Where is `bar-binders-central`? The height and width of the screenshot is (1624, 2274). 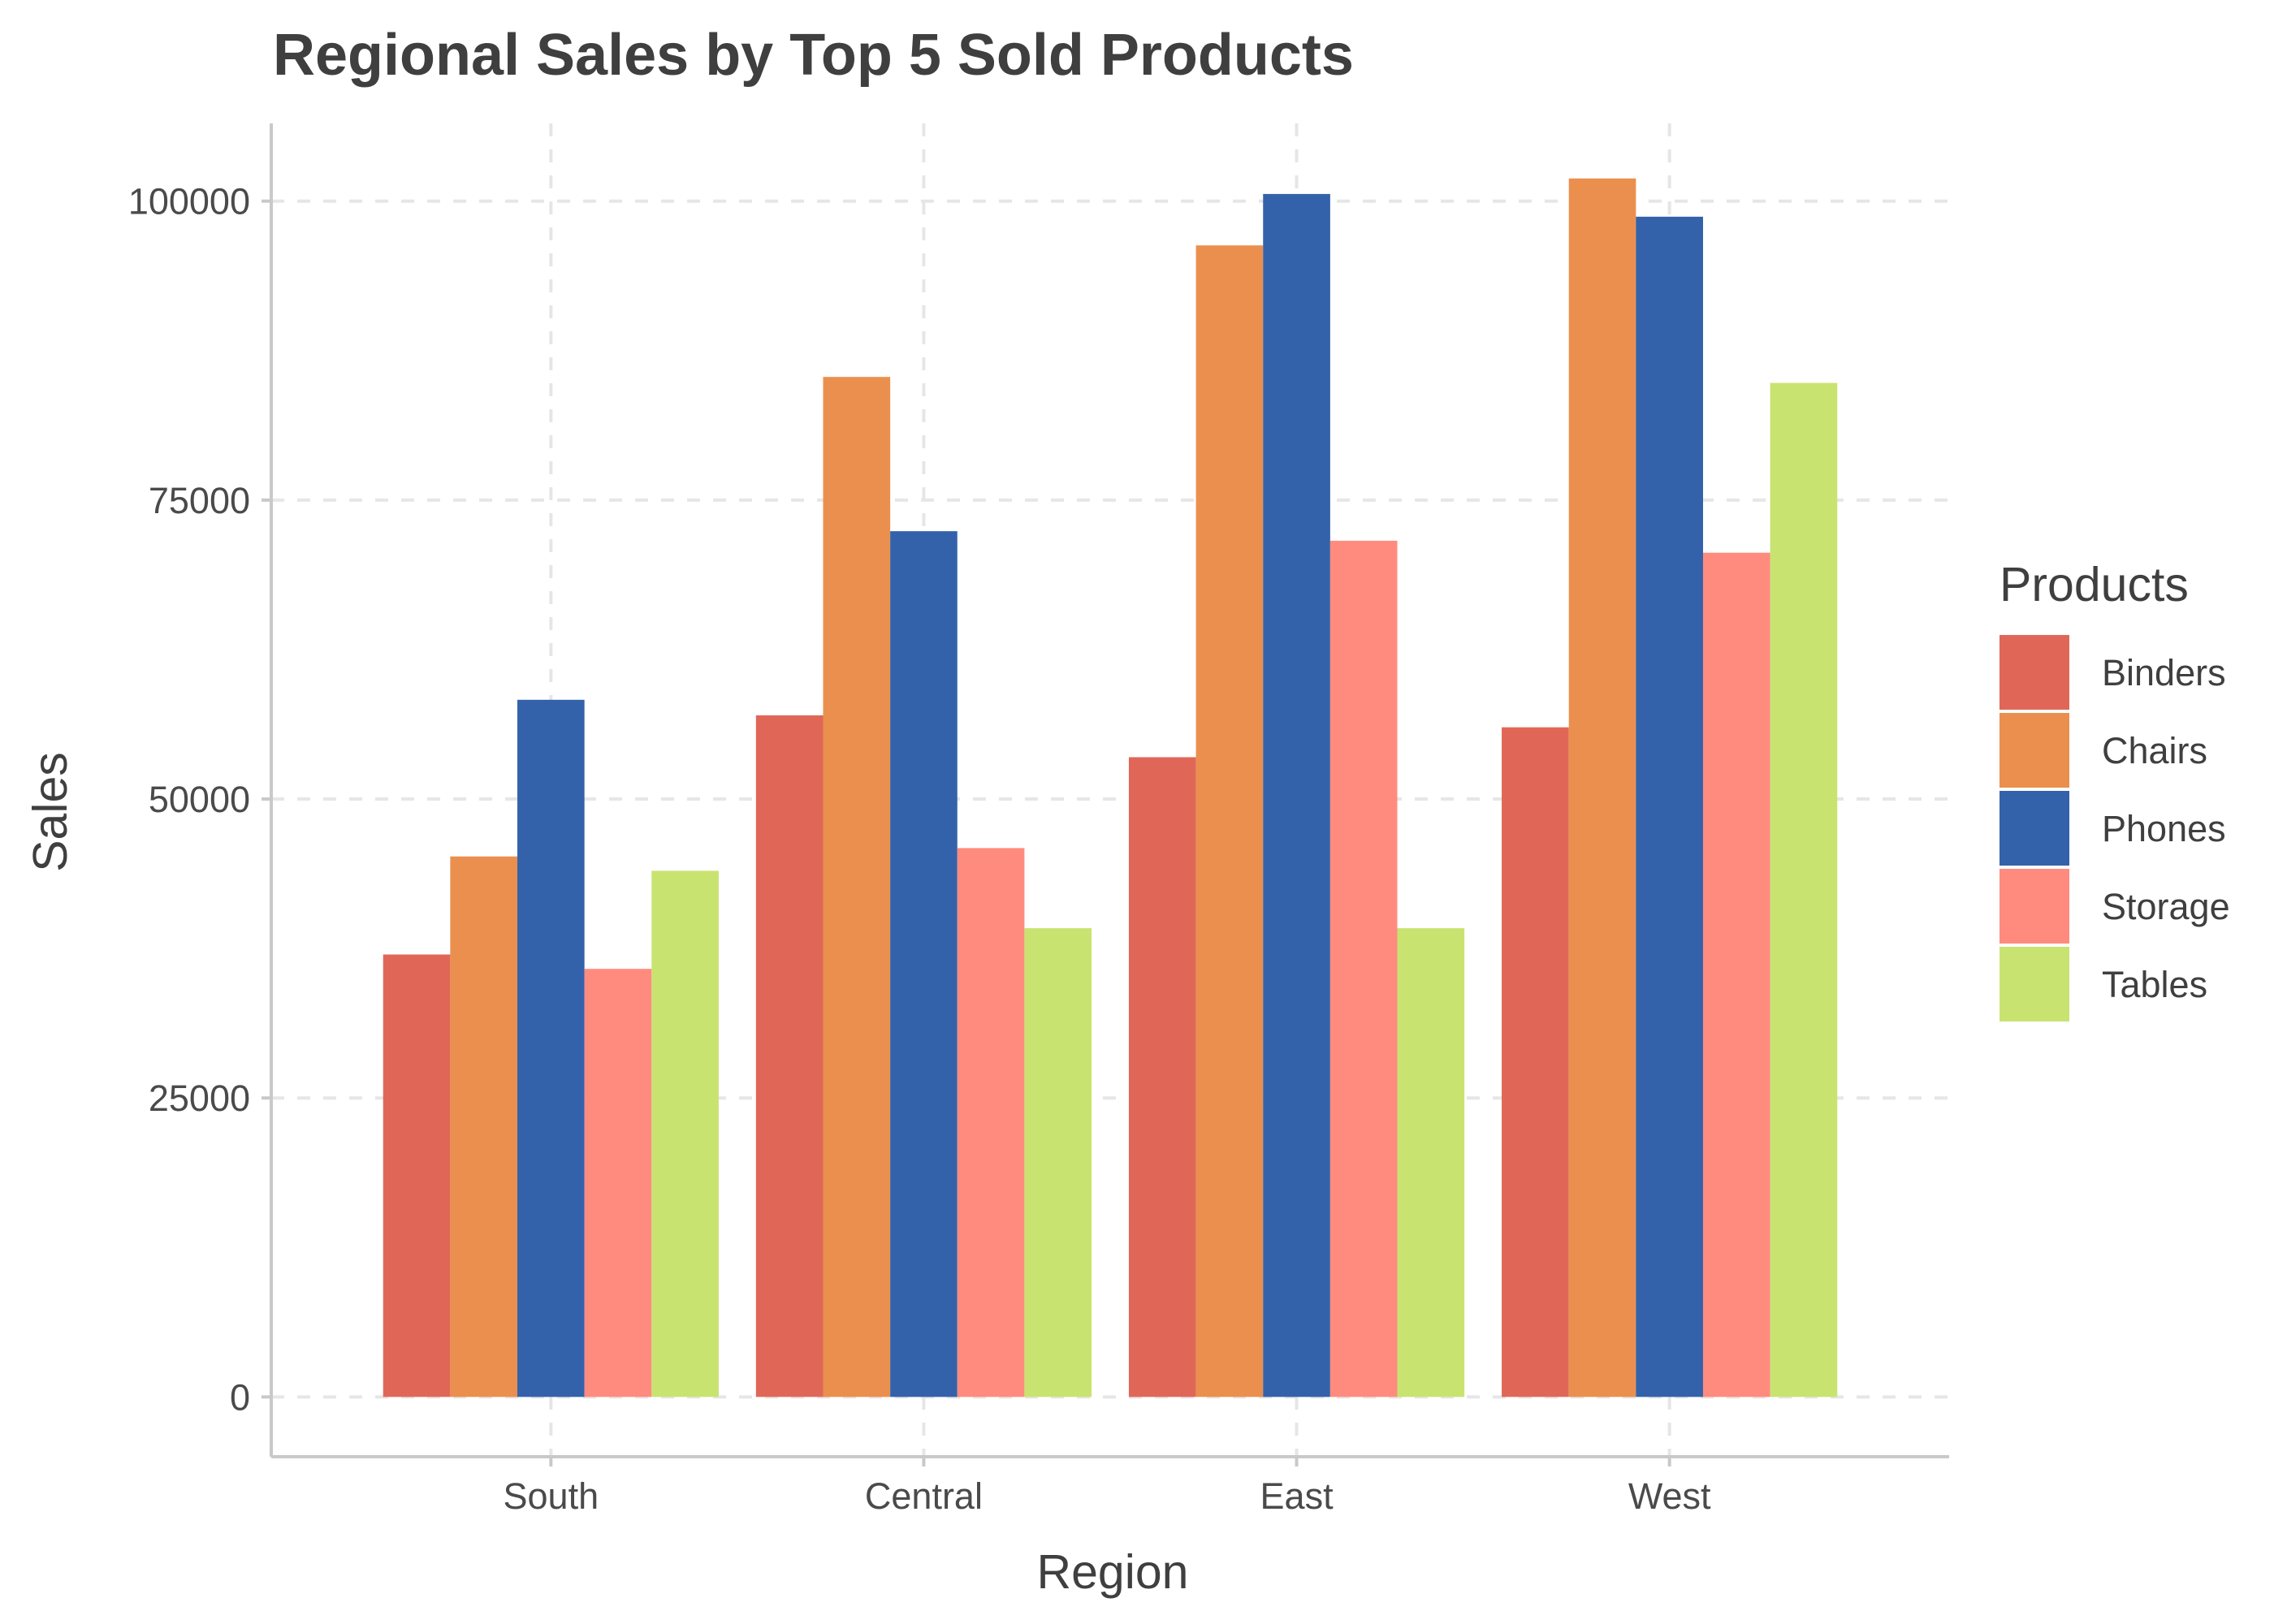
bar-binders-central is located at coordinates (789, 1056).